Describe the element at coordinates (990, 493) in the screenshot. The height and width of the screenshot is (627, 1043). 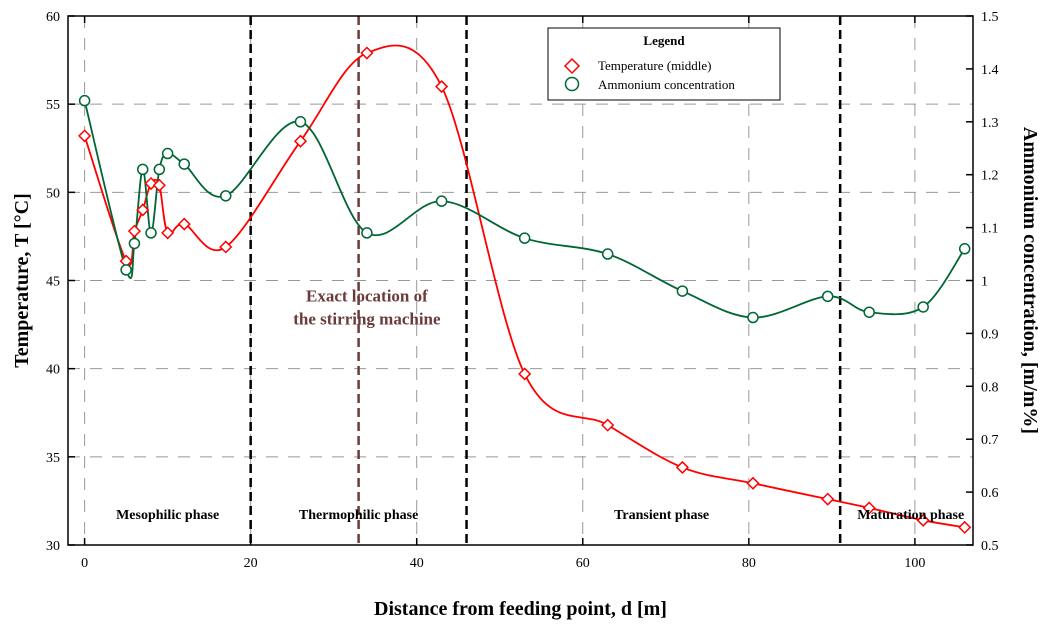
I see `right-tick-label: 0.6` at that location.